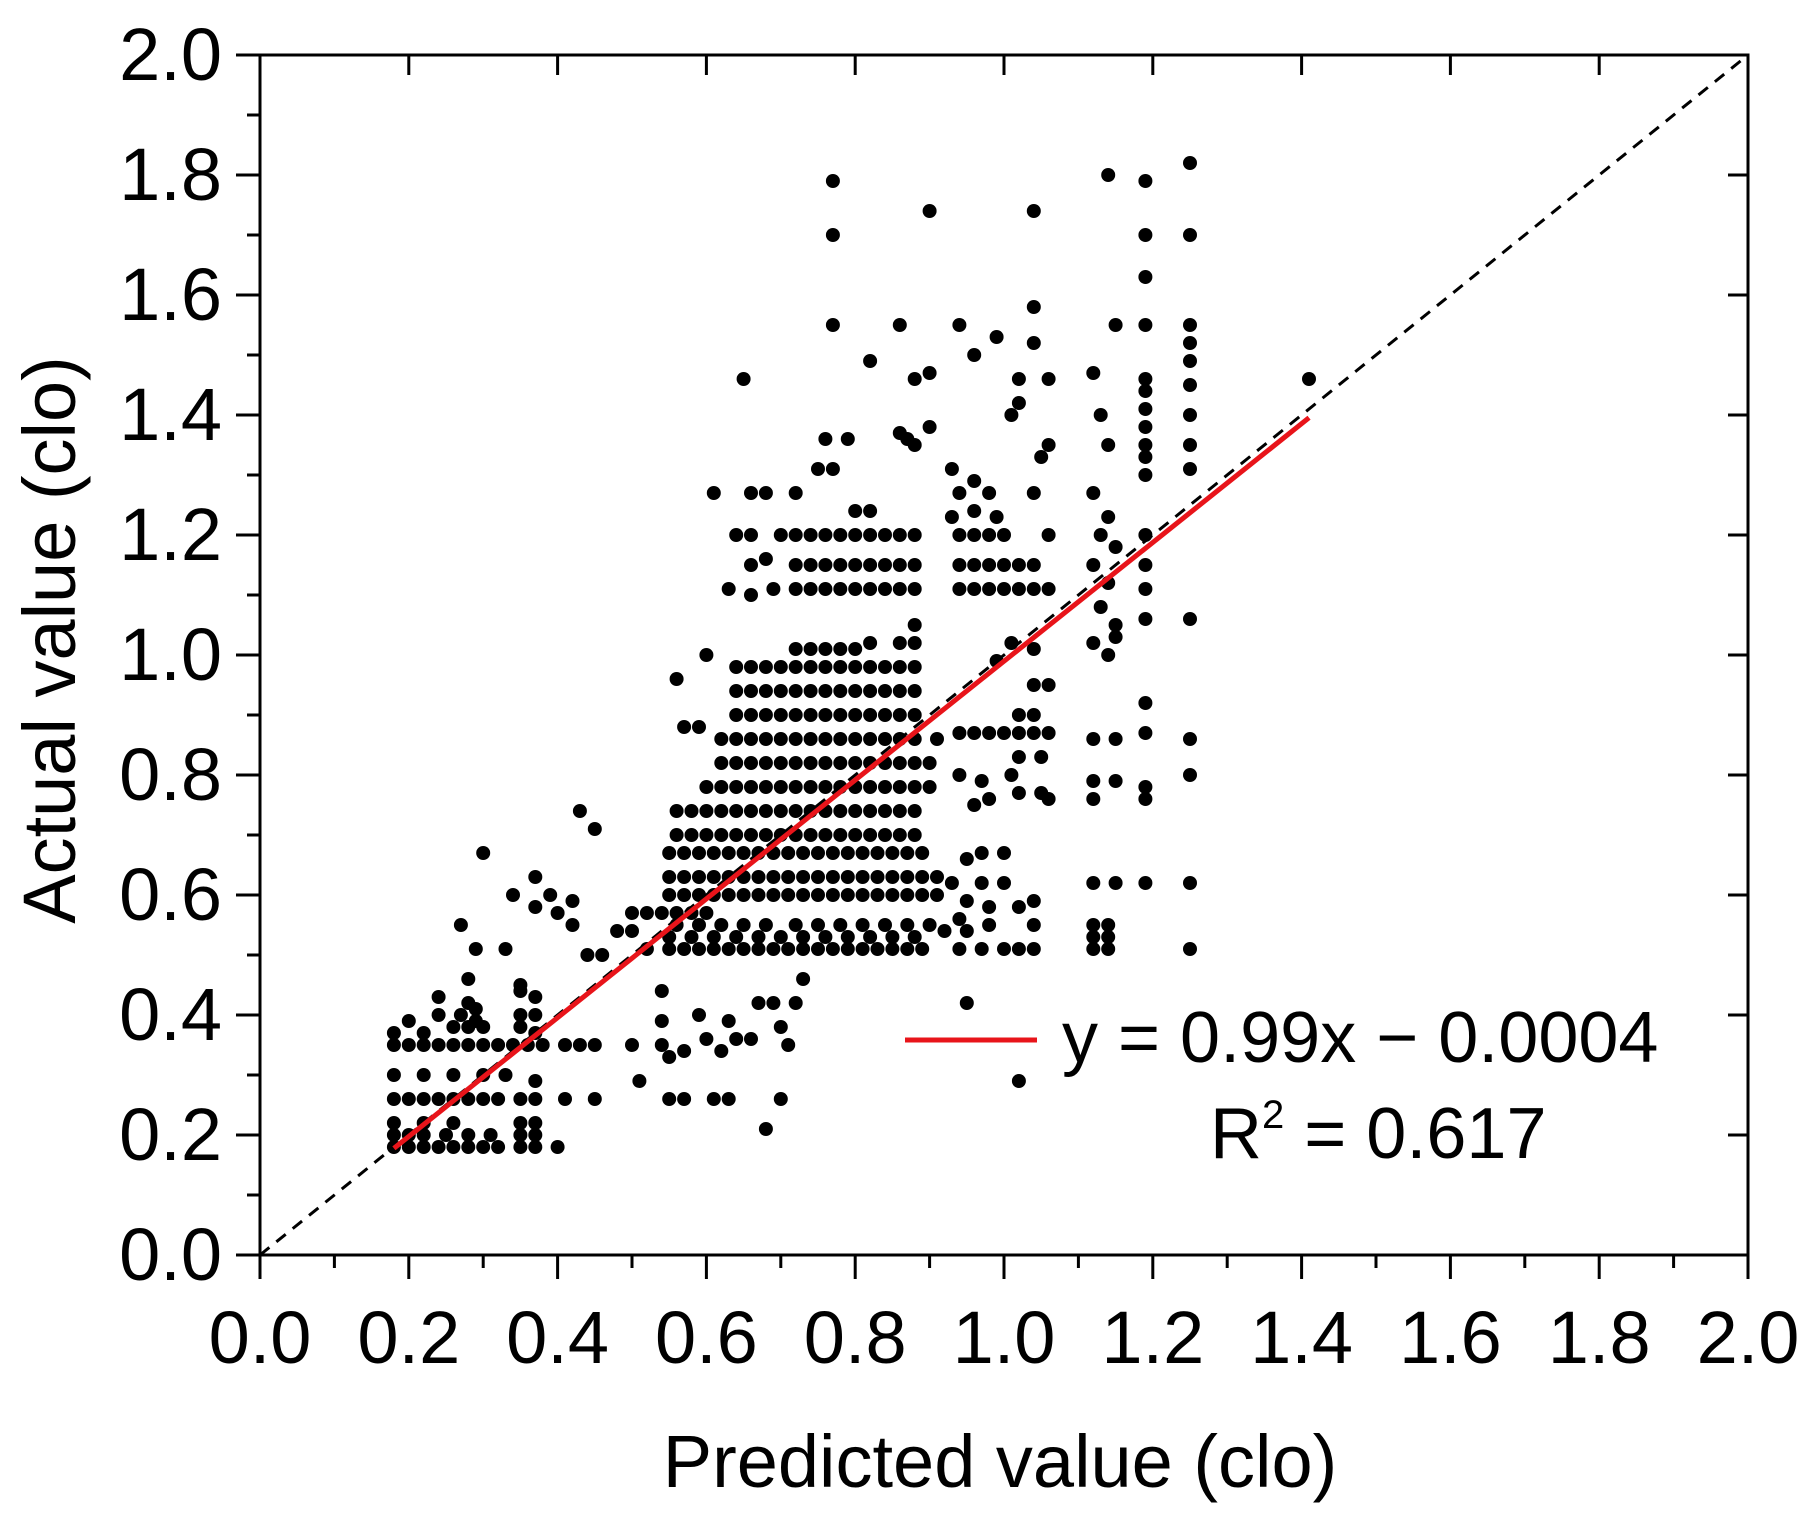  Describe the element at coordinates (855, 1337) in the screenshot. I see `x-tick-label: 0.8` at that location.